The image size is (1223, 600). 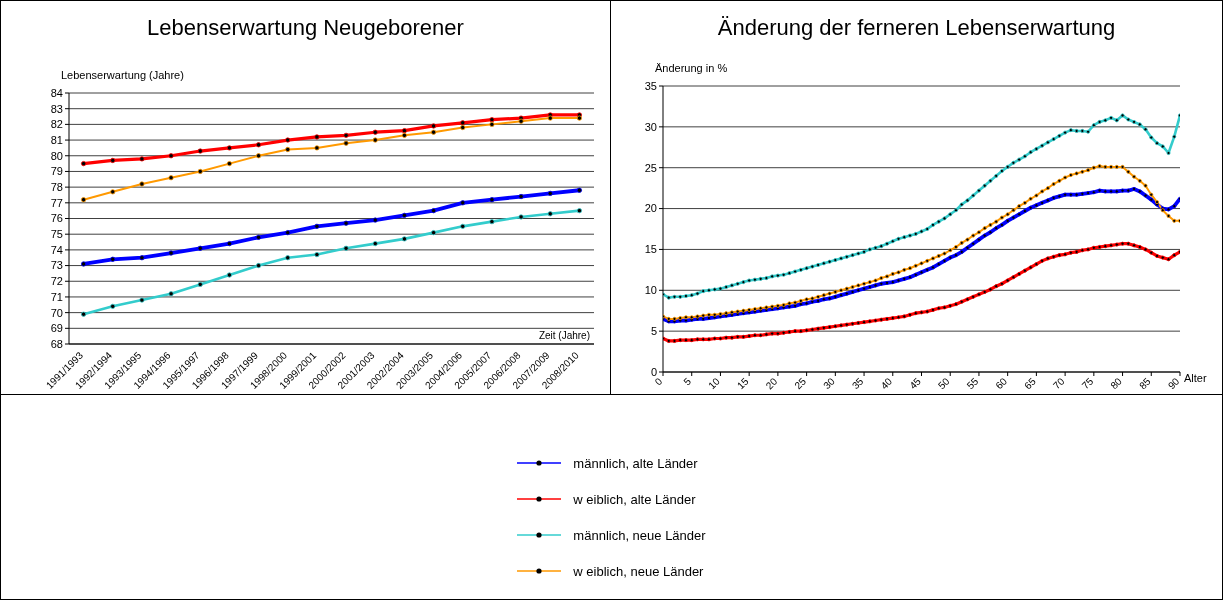 What do you see at coordinates (56, 202) in the screenshot?
I see `y-tick-label: 77` at bounding box center [56, 202].